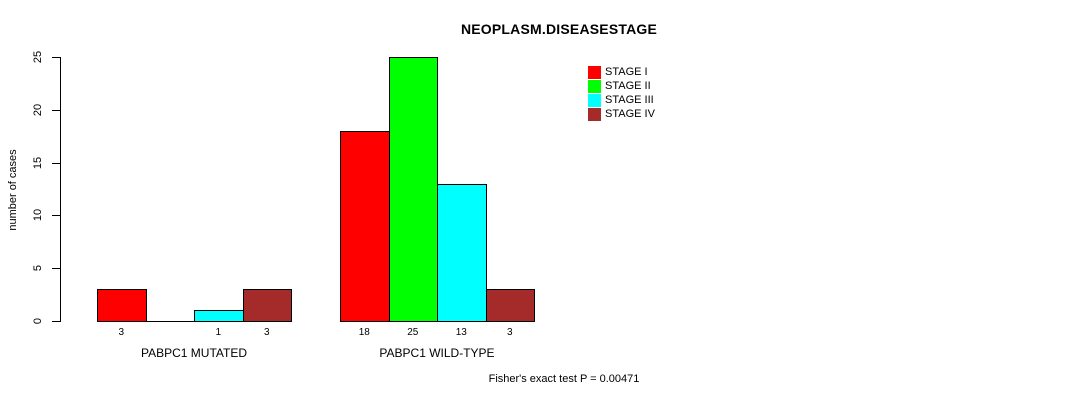 This screenshot has height=400, width=1090. What do you see at coordinates (630, 114) in the screenshot?
I see `legend-label-stage-iv: STAGE IV` at bounding box center [630, 114].